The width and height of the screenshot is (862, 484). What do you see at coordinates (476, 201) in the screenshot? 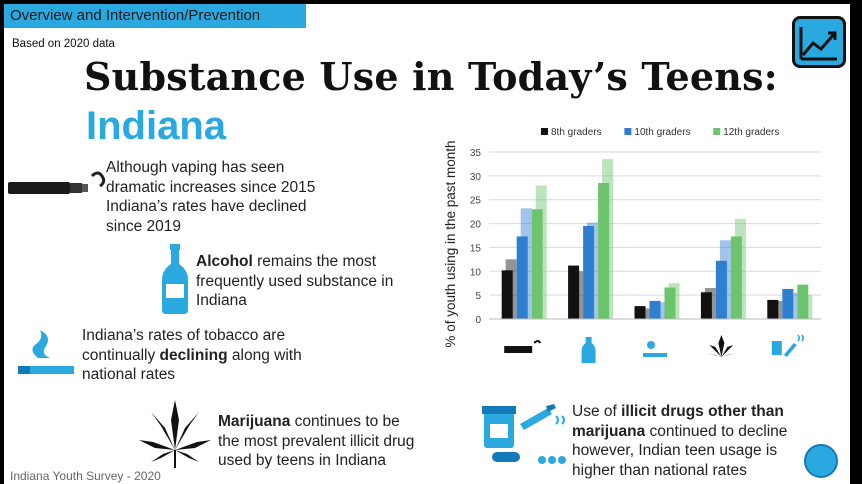
I see `y-tick-label: 25` at bounding box center [476, 201].